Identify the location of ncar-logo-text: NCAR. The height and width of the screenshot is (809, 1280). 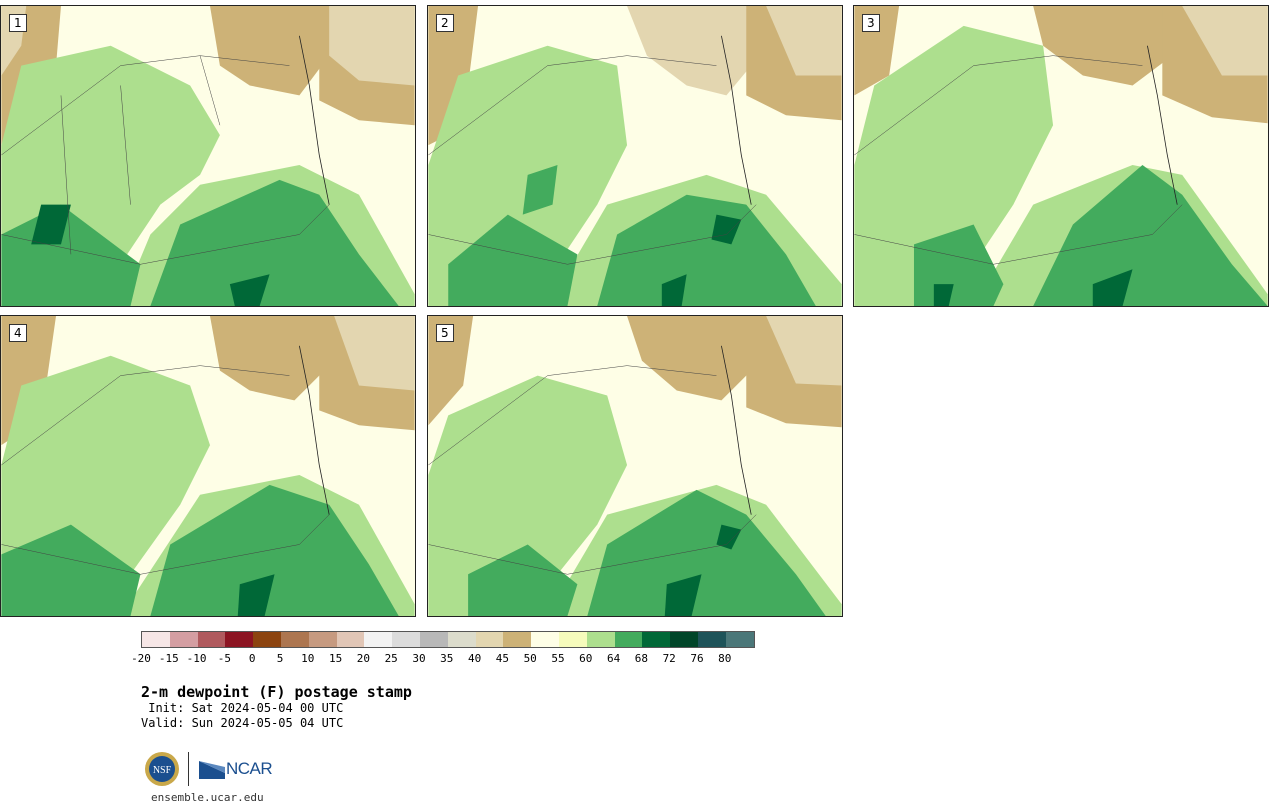
(249, 768).